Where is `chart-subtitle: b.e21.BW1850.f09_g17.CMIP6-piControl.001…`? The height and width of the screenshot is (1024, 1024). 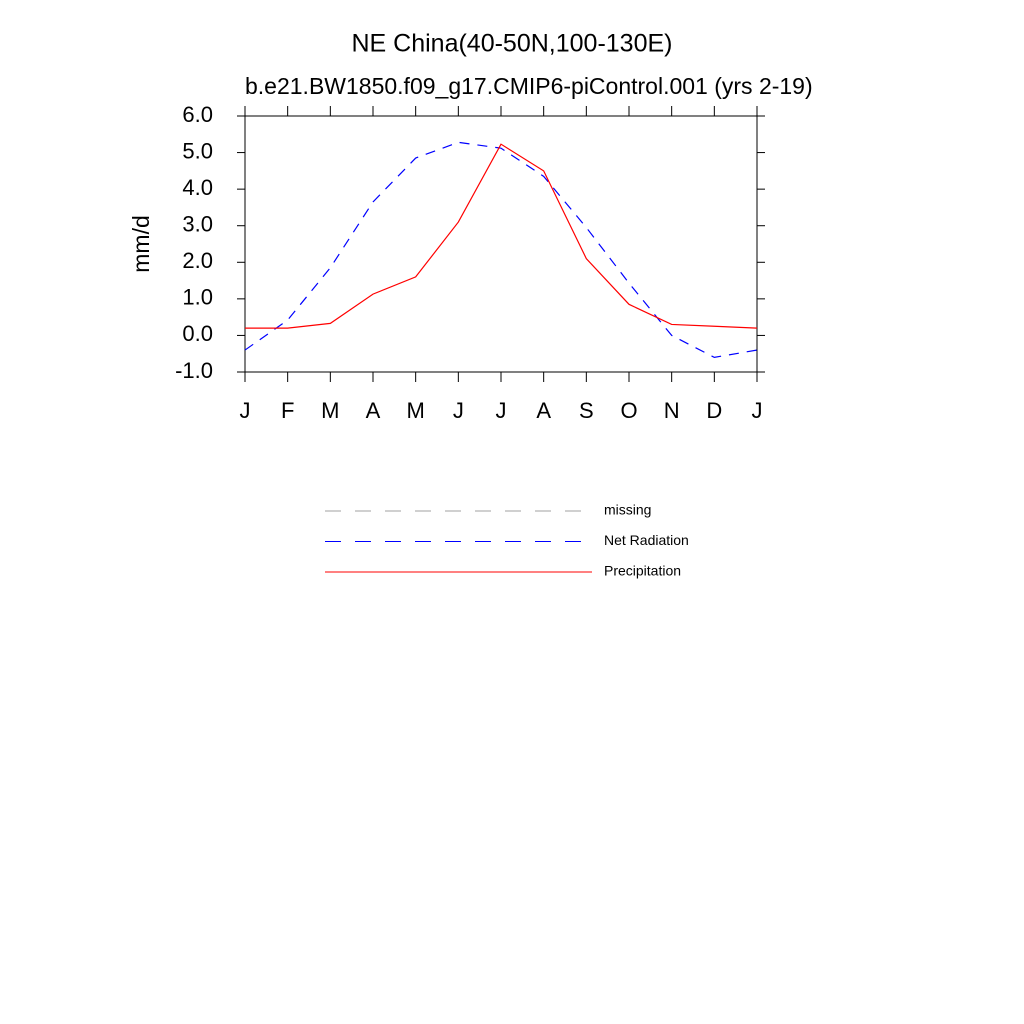
chart-subtitle: b.e21.BW1850.f09_g17.CMIP6-piControl.001… is located at coordinates (529, 86).